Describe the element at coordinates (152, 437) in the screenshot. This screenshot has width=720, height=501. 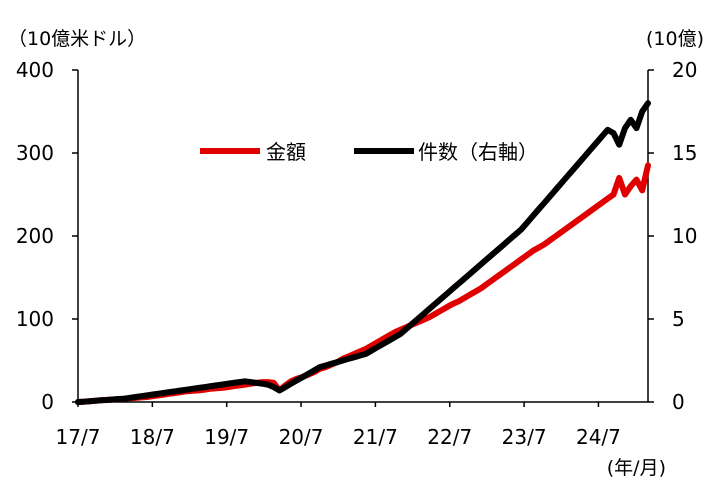
I see `x-tick-label: 18/7` at that location.